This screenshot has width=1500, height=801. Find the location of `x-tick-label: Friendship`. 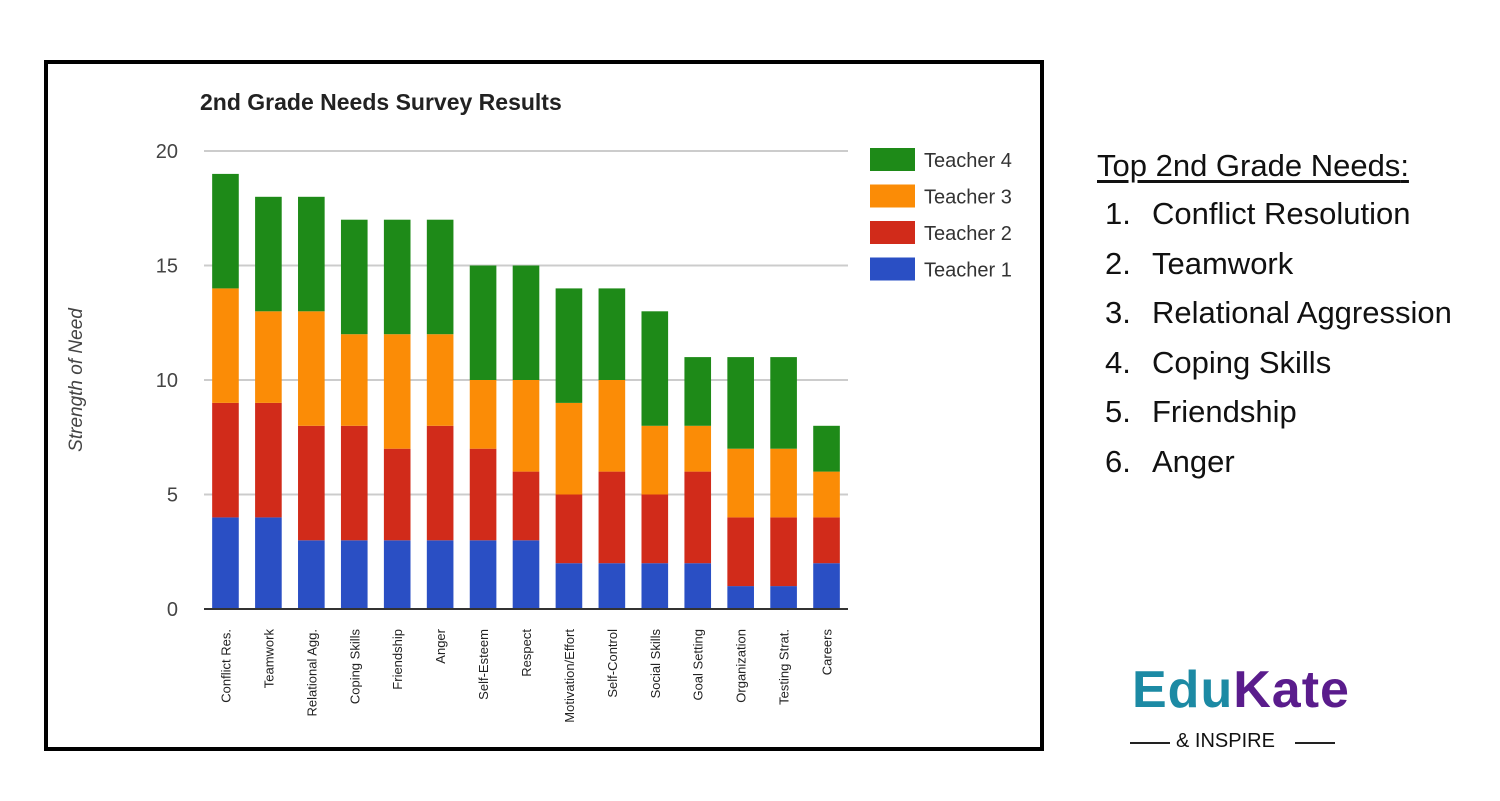

x-tick-label: Friendship is located at coordinates (397, 659).